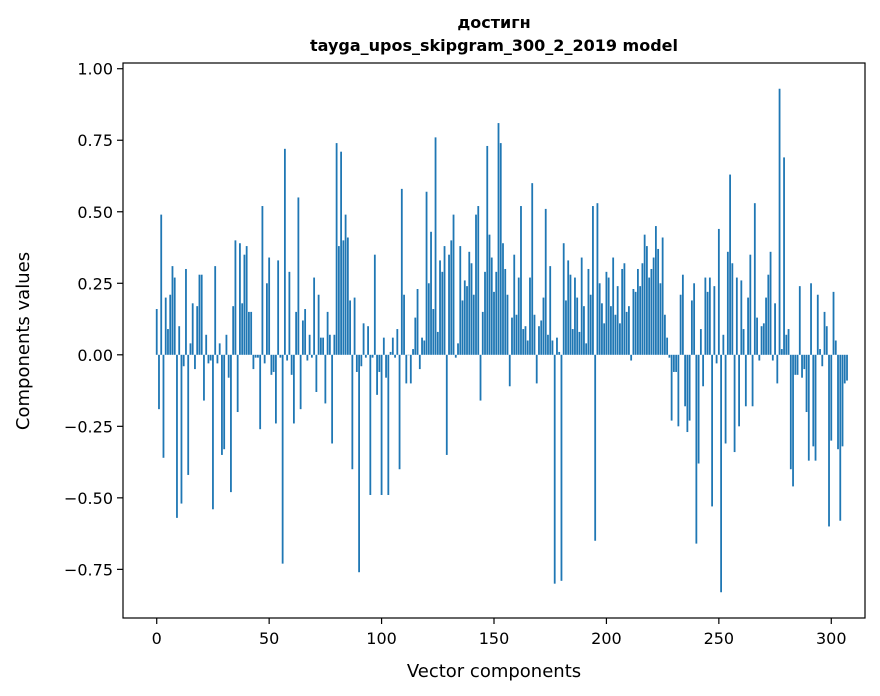 Image resolution: width=880 pixels, height=696 pixels. What do you see at coordinates (494, 671) in the screenshot?
I see `x-axis-label: Vector components` at bounding box center [494, 671].